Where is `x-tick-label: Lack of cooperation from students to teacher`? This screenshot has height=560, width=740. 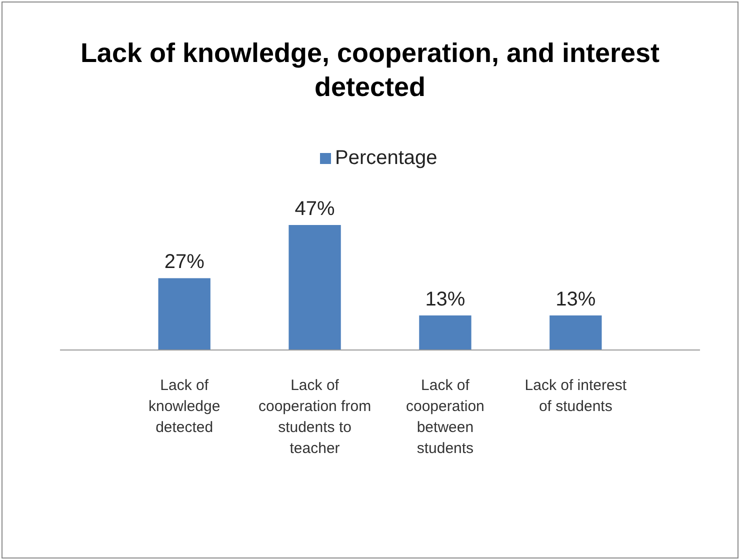
x-tick-label: Lack of cooperation from students to teacher is located at coordinates (315, 417).